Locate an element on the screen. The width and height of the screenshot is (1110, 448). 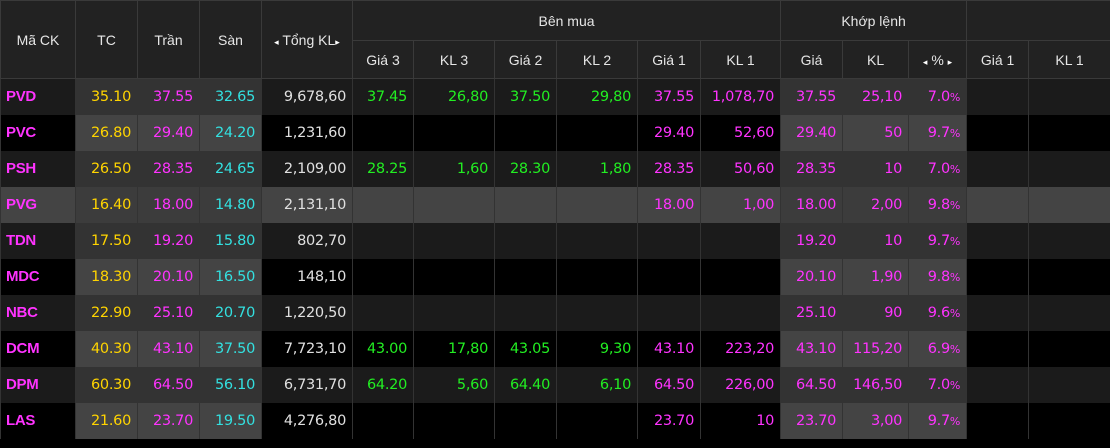
cell-floor: 15.80 is located at coordinates (230, 240).